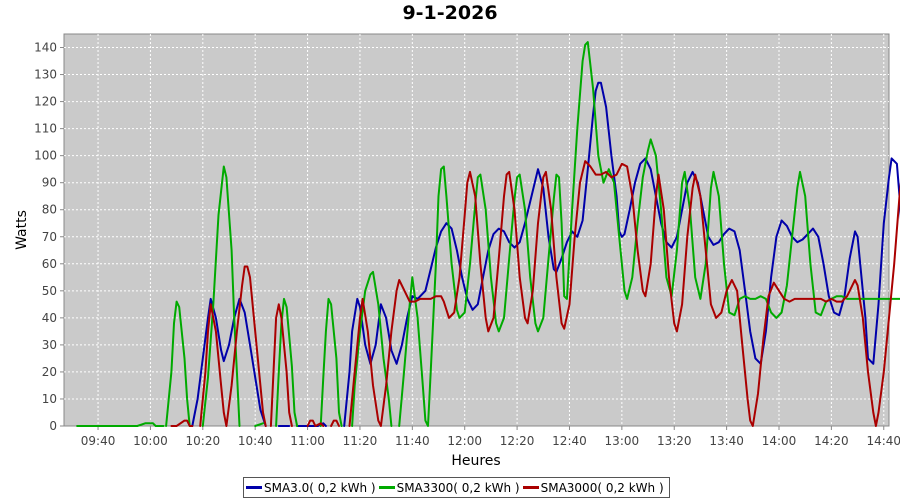 The height and width of the screenshot is (500, 900). What do you see at coordinates (622, 441) in the screenshot?
I see `x-tick-label: 13:00` at bounding box center [622, 441].